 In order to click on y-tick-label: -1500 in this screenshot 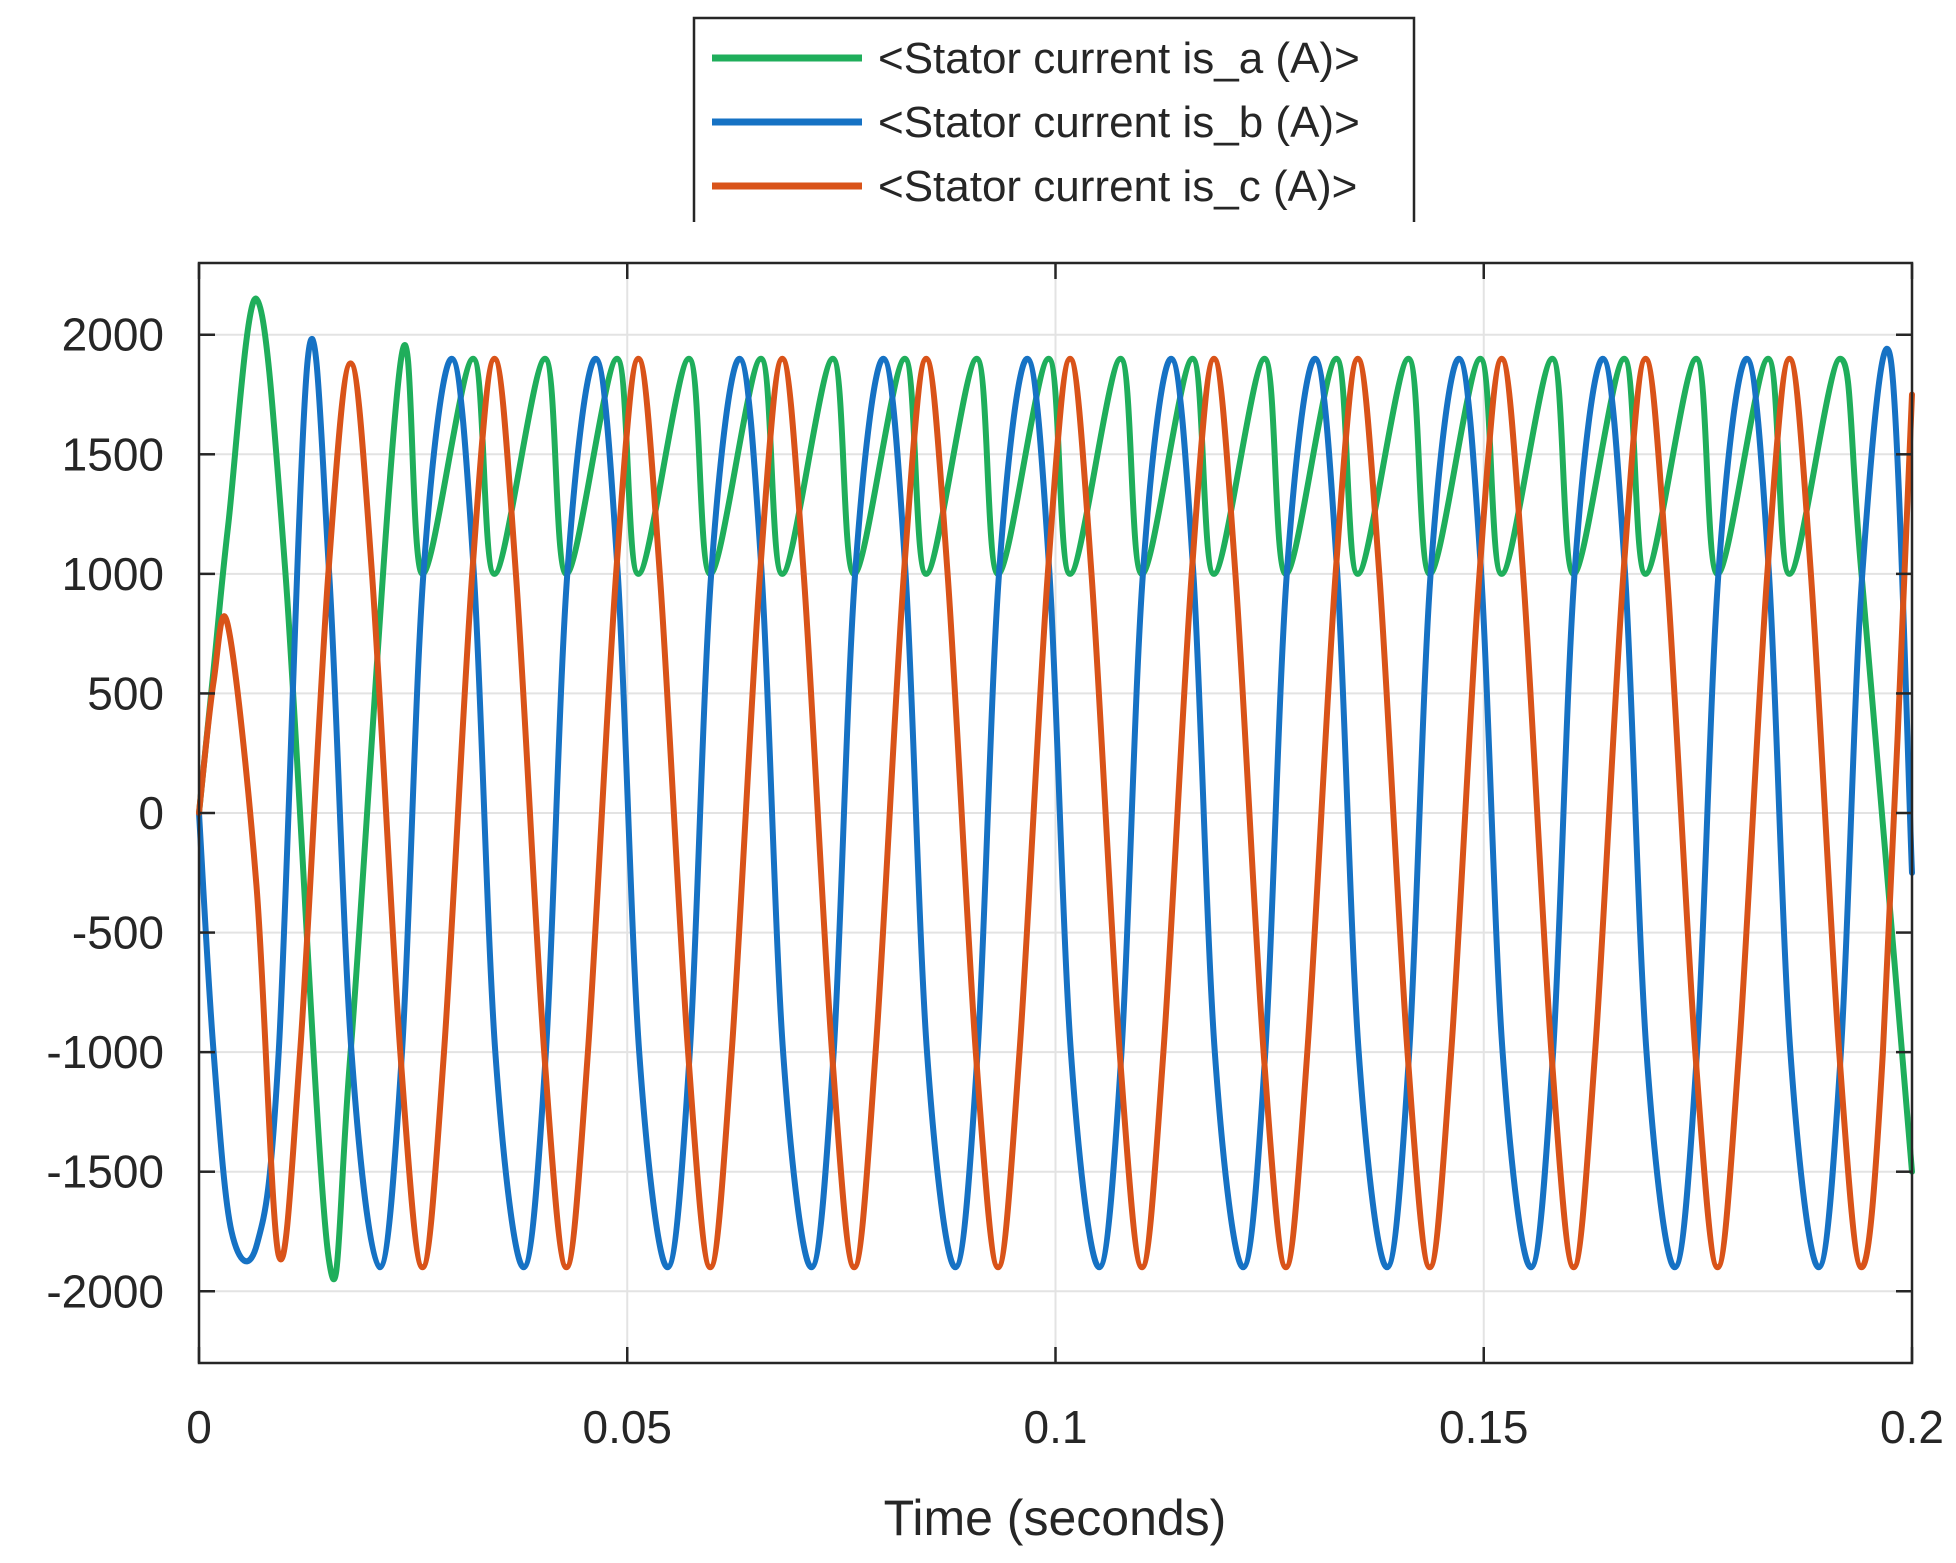, I will do `click(105, 1172)`.